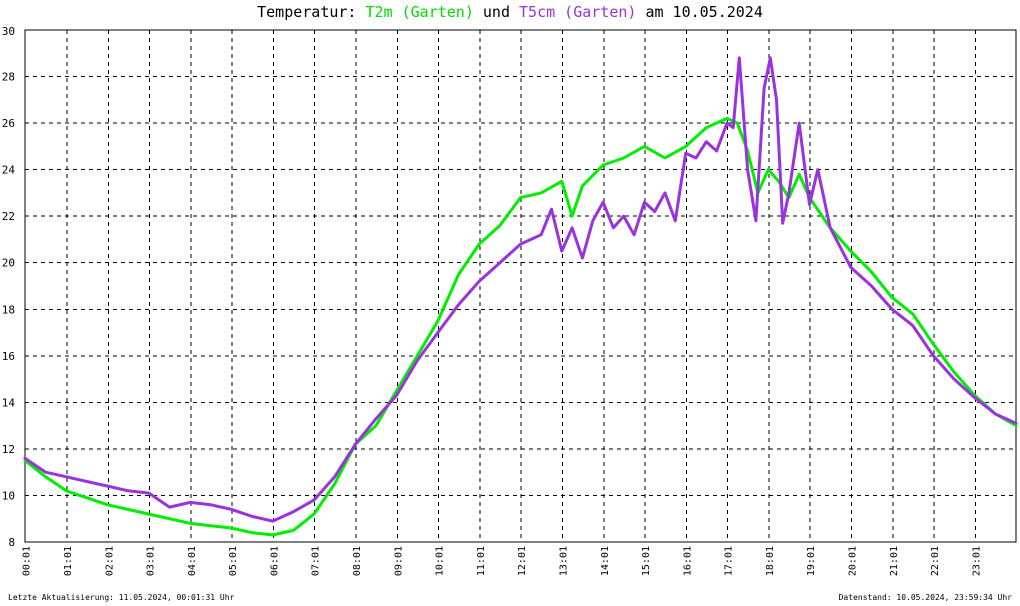  What do you see at coordinates (563, 561) in the screenshot?
I see `x-tick-label: 13:01` at bounding box center [563, 561].